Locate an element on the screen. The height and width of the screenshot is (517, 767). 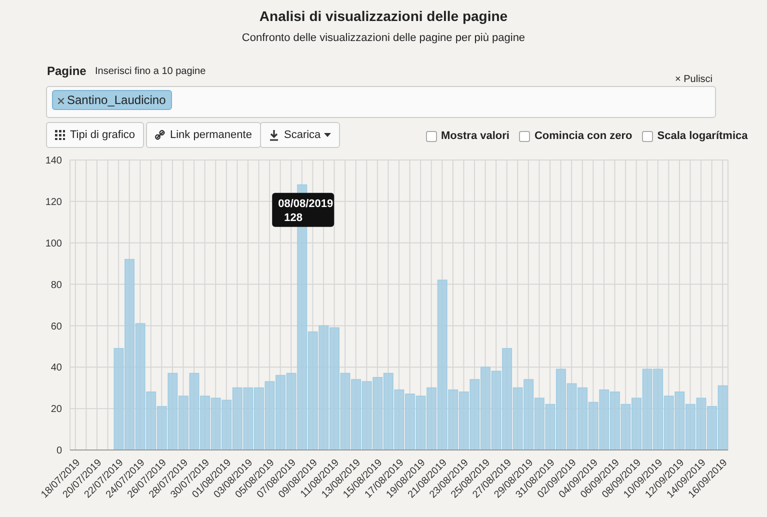
text: Scarica is located at coordinates (300, 135).